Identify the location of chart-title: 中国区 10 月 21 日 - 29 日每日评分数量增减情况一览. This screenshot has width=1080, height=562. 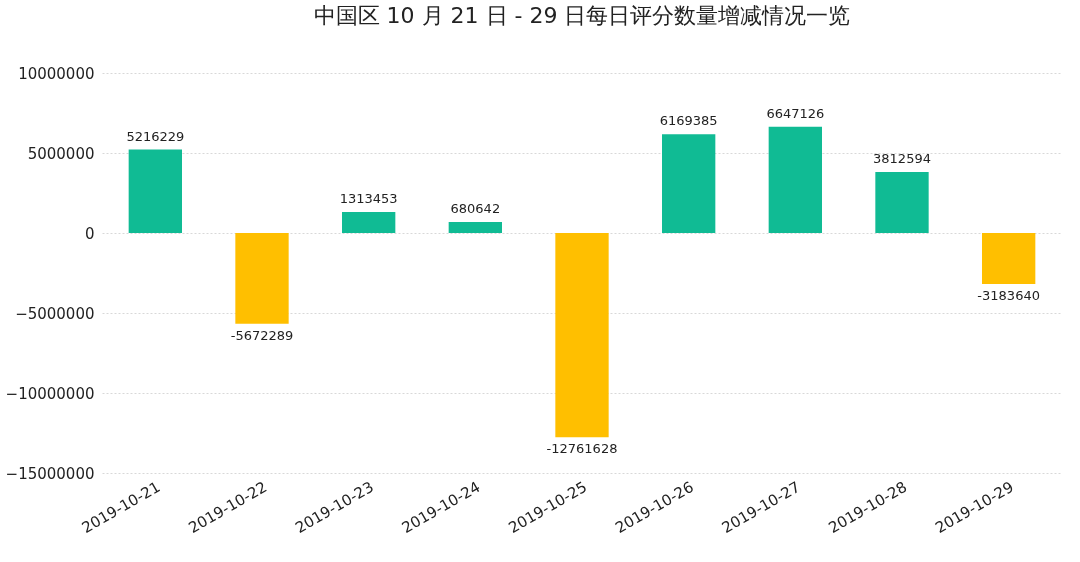
(582, 15).